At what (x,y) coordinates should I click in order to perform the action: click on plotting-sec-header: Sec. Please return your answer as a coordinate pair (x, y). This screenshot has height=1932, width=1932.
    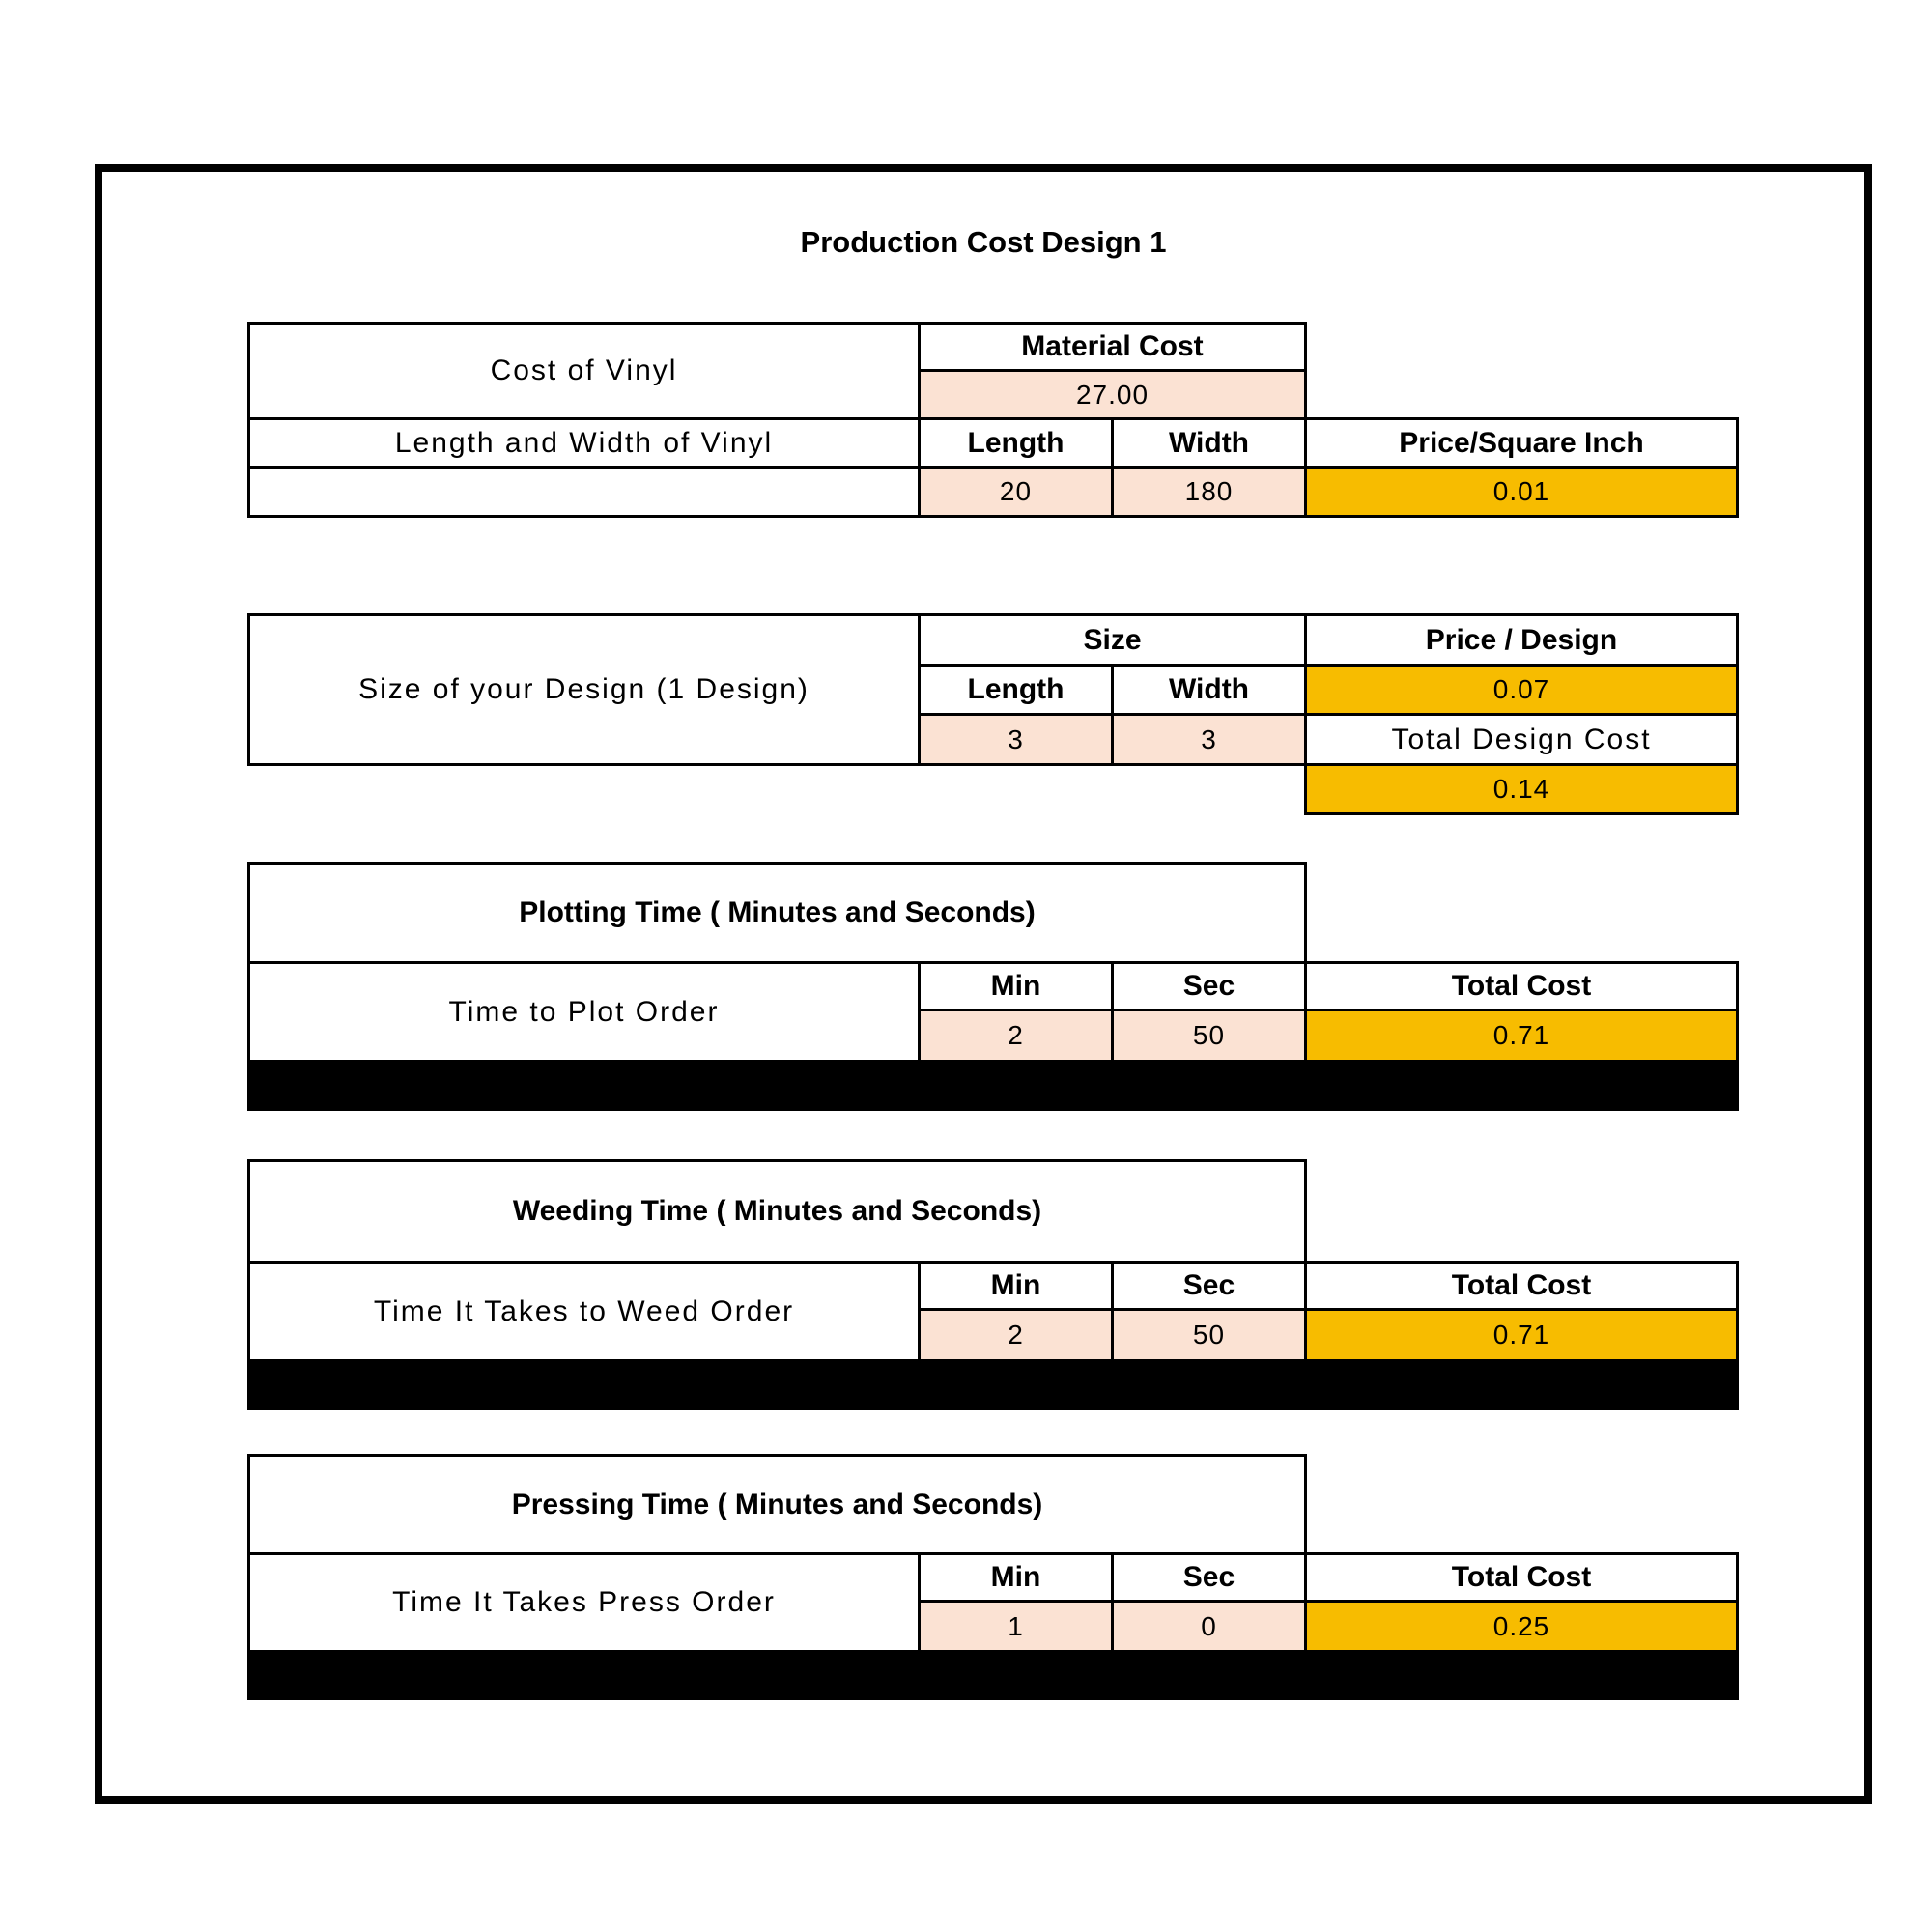
    Looking at the image, I should click on (1209, 986).